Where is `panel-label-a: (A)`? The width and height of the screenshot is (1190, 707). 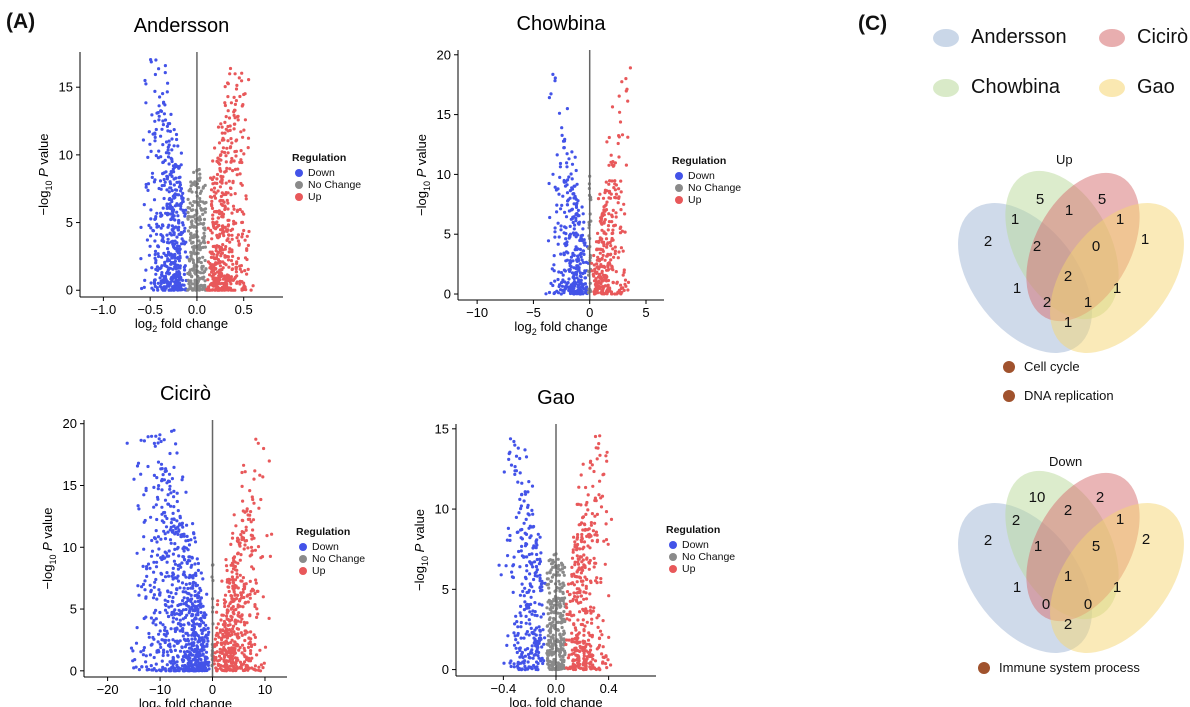 panel-label-a: (A) is located at coordinates (21, 21).